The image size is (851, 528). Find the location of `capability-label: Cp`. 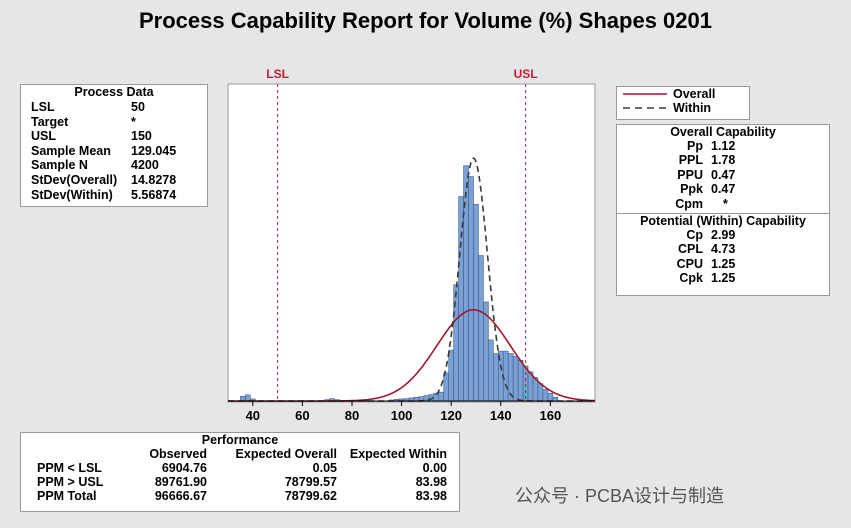

capability-label: Cp is located at coordinates (694, 235).